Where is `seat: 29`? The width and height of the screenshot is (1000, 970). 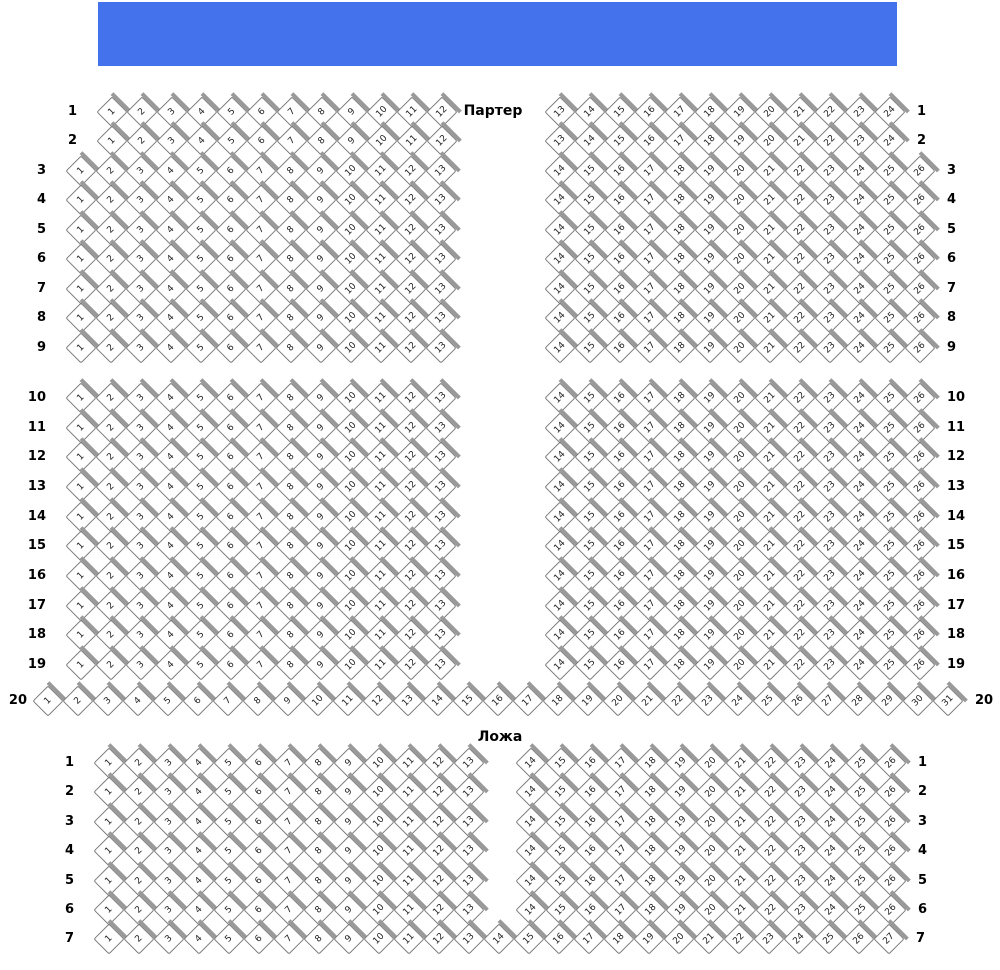
seat: 29 is located at coordinates (888, 701).